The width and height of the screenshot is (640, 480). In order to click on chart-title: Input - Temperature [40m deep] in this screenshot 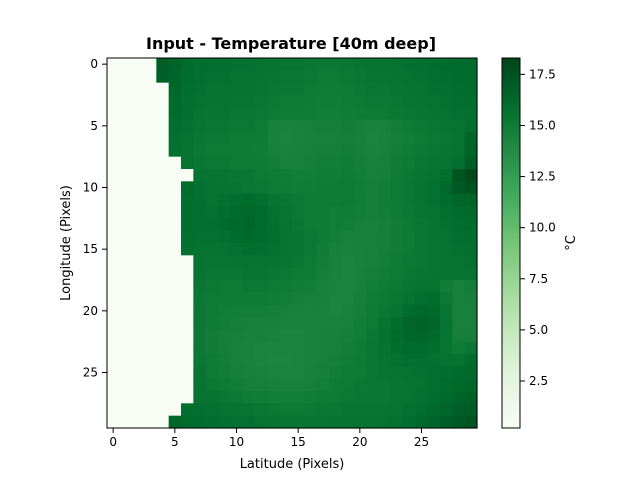, I will do `click(291, 43)`.